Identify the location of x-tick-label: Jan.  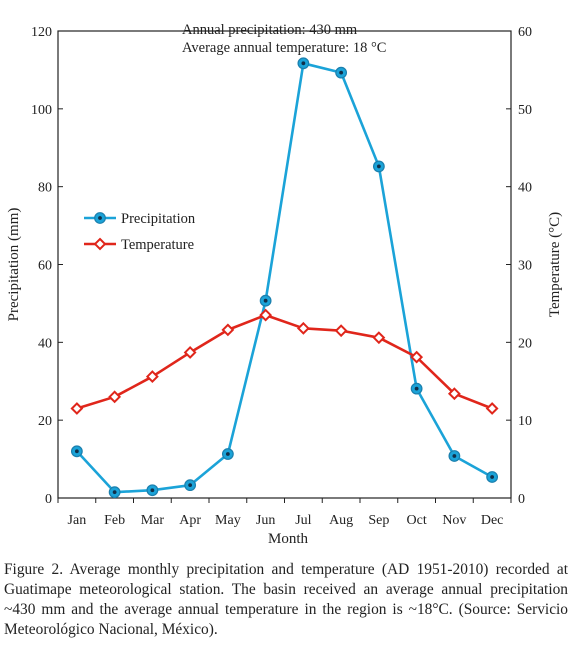
(77, 520).